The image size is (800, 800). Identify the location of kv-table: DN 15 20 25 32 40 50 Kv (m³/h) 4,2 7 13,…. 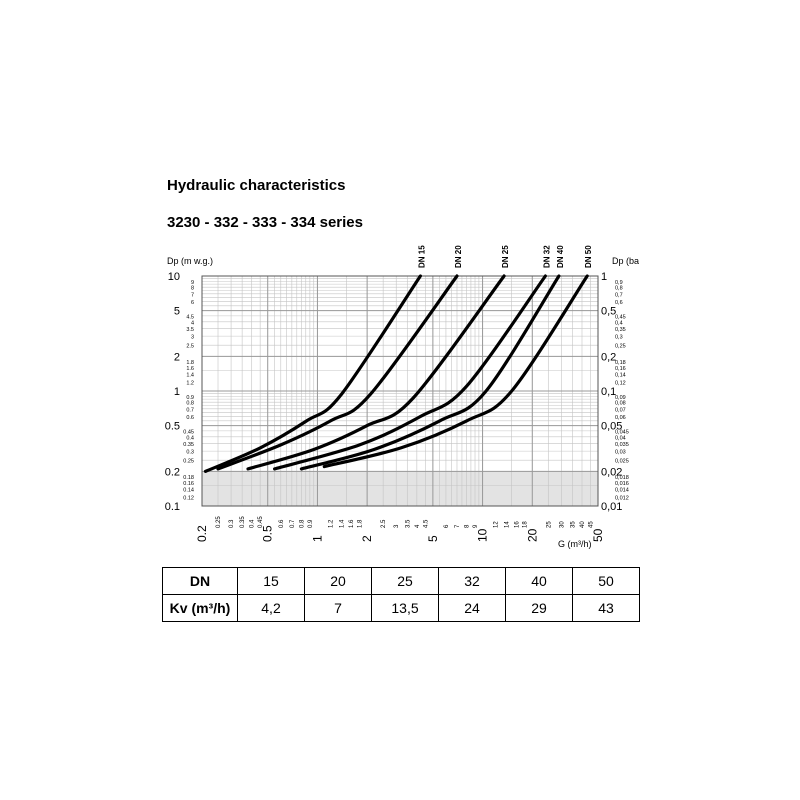
(401, 594).